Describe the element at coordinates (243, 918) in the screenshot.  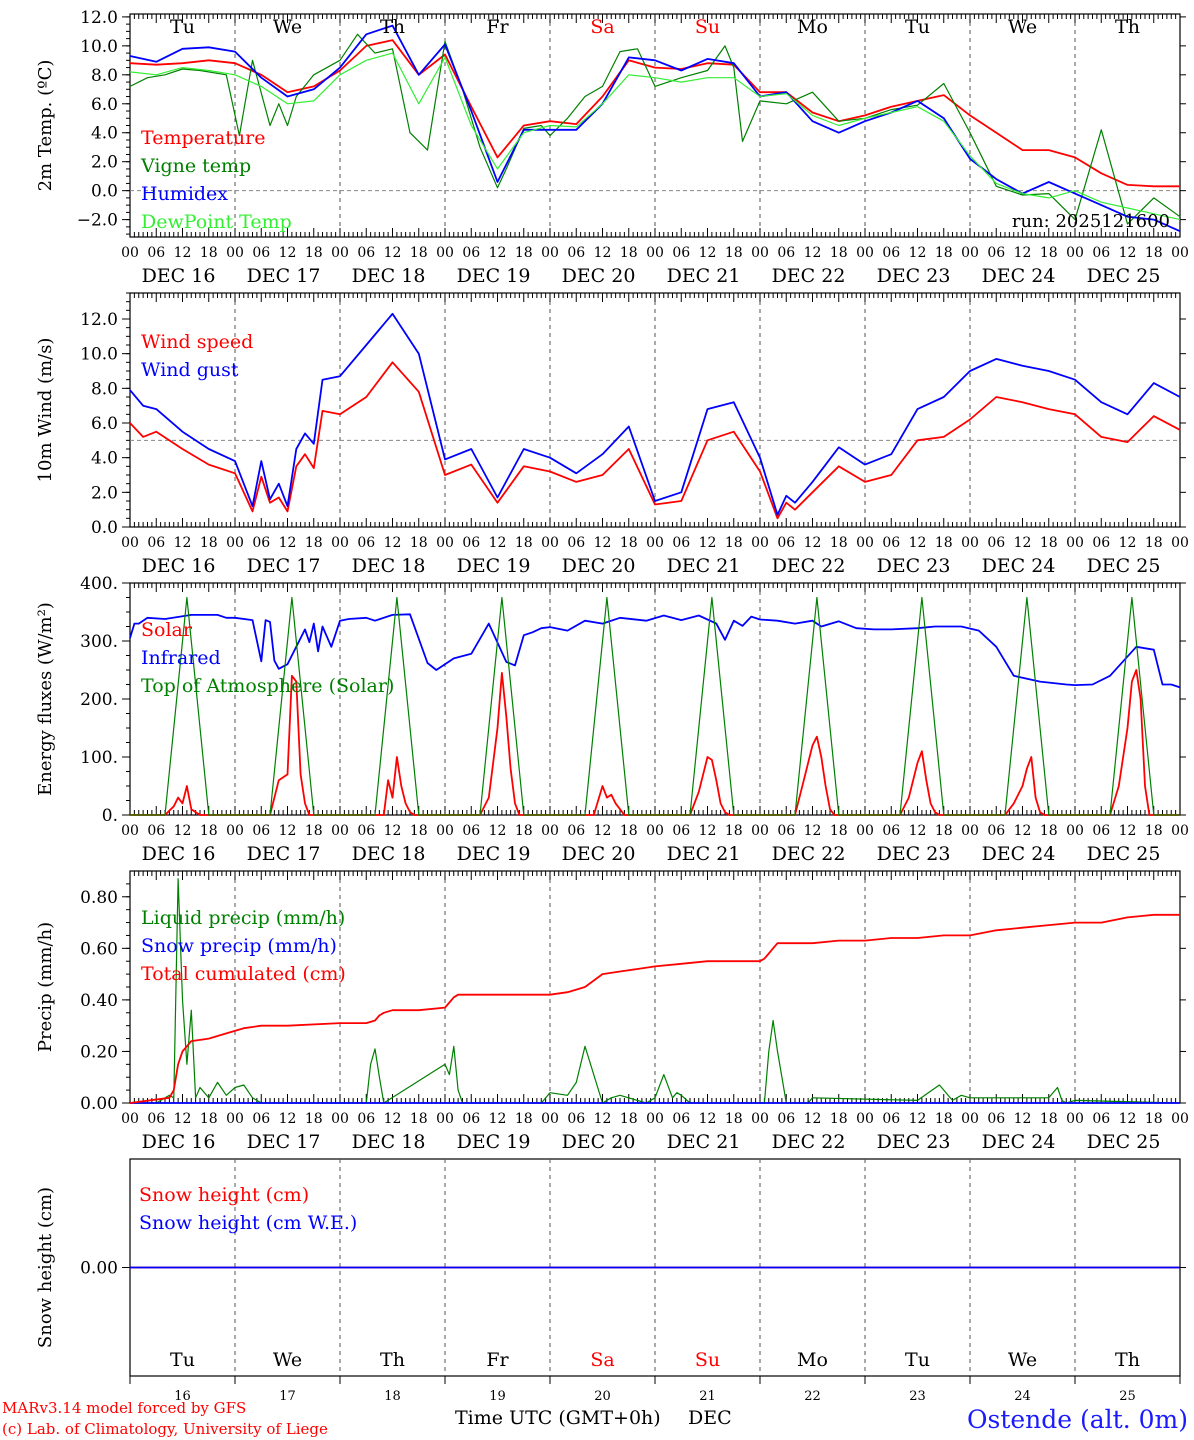
I see `legend-entry: Liquid precip (mm/h)` at that location.